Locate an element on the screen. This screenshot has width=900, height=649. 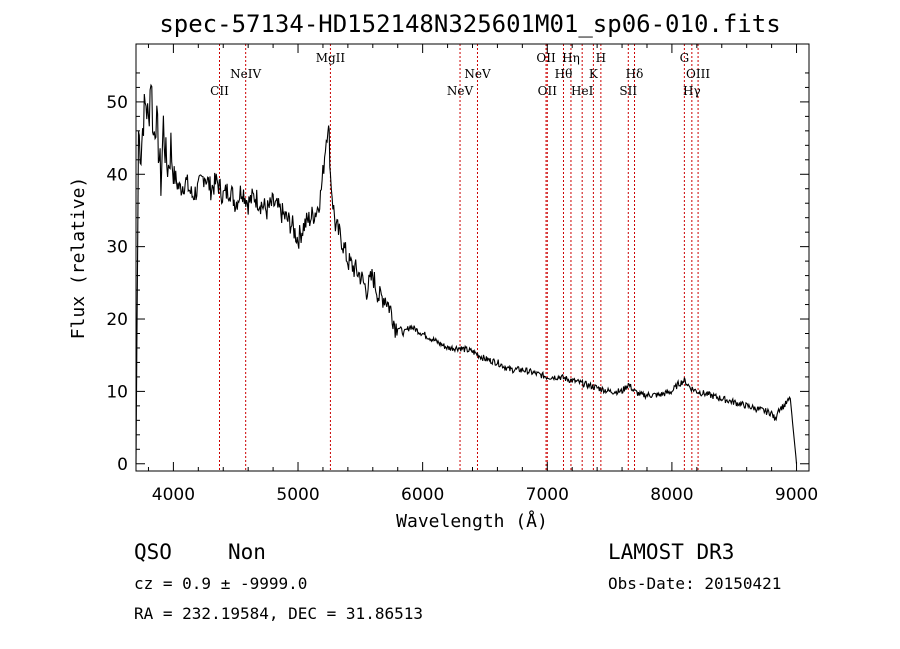
redshift-value: cz = 0.9 ± -9999.0 is located at coordinates (220, 583).